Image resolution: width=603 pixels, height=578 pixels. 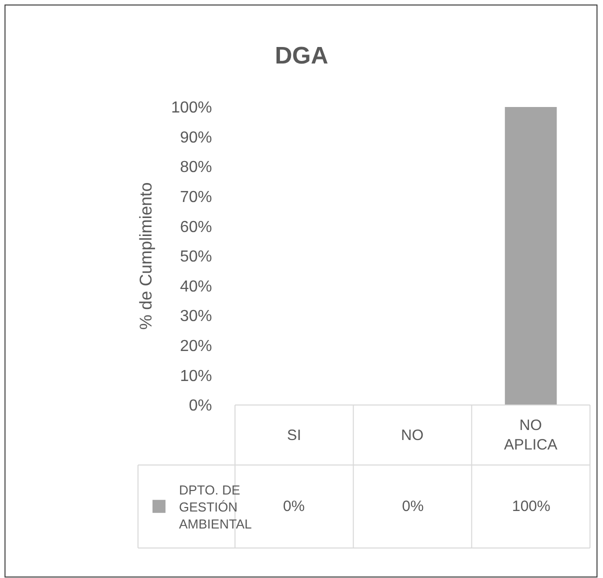 I want to click on y-tick-label: 40%, so click(x=196, y=287).